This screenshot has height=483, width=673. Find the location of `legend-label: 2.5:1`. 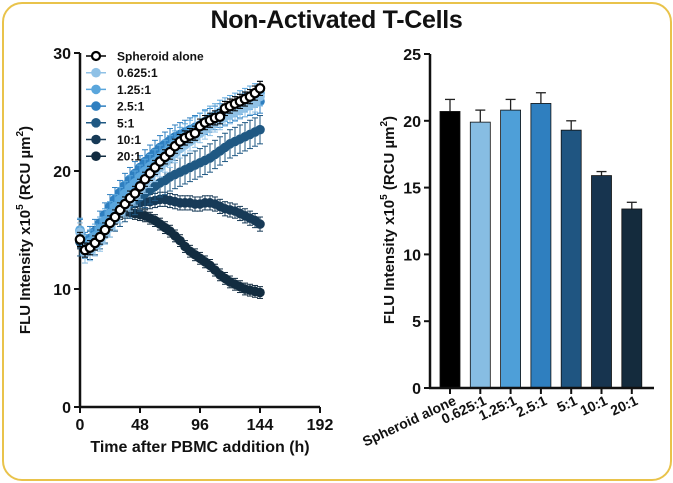

legend-label: 2.5:1 is located at coordinates (131, 107).